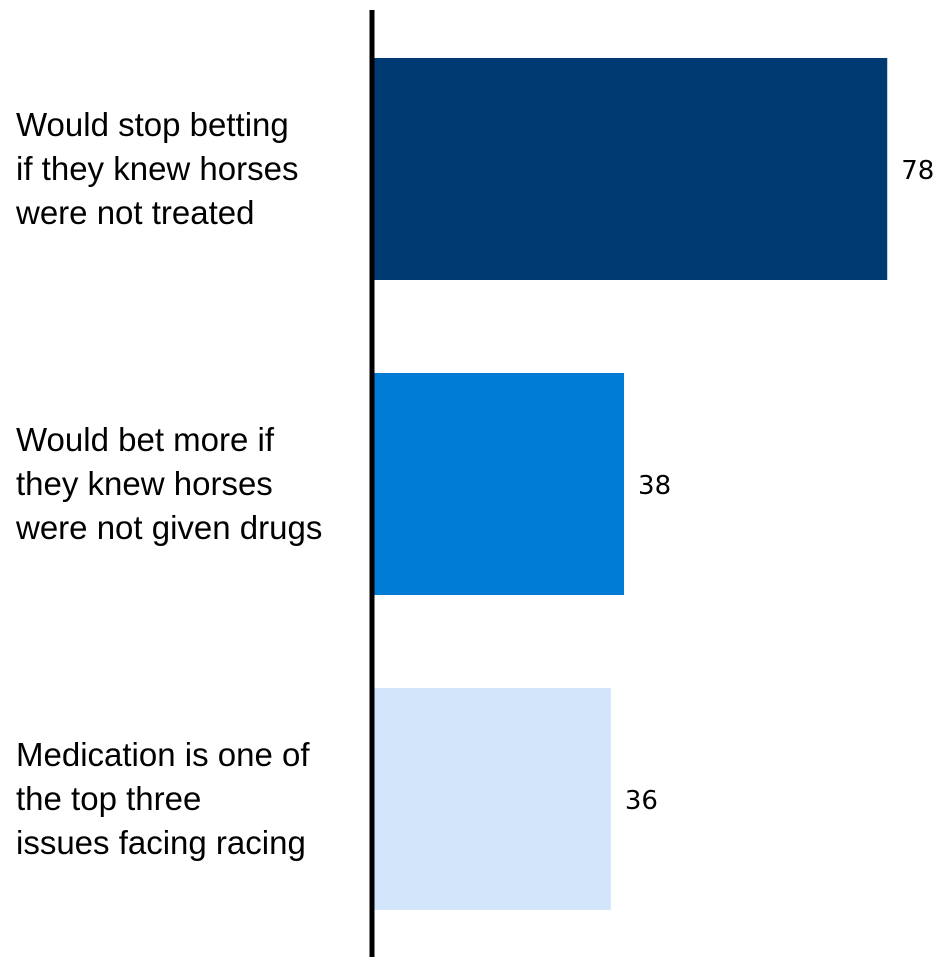 The image size is (939, 957). I want to click on value-label-3: 36, so click(641, 801).